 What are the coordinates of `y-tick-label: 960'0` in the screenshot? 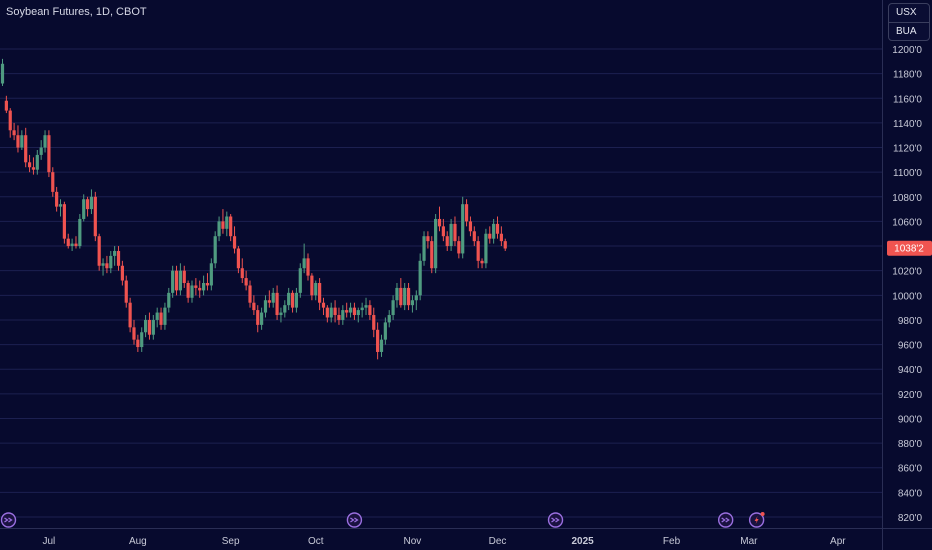 It's located at (910, 346).